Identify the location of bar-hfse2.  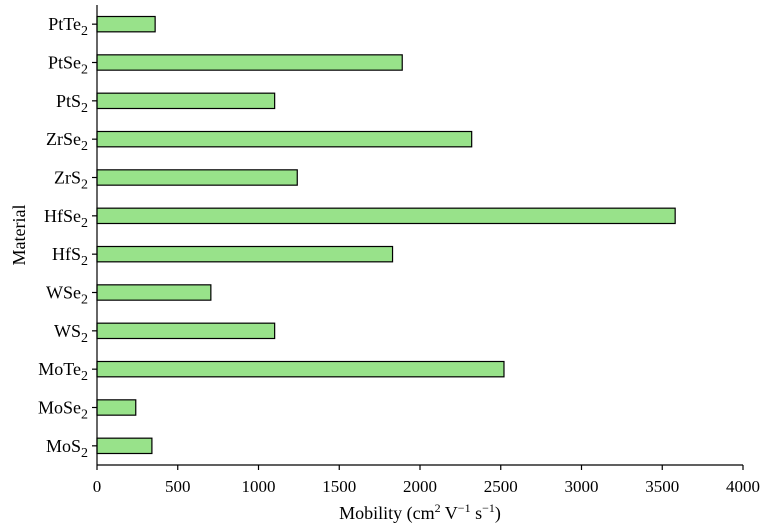
(386, 216).